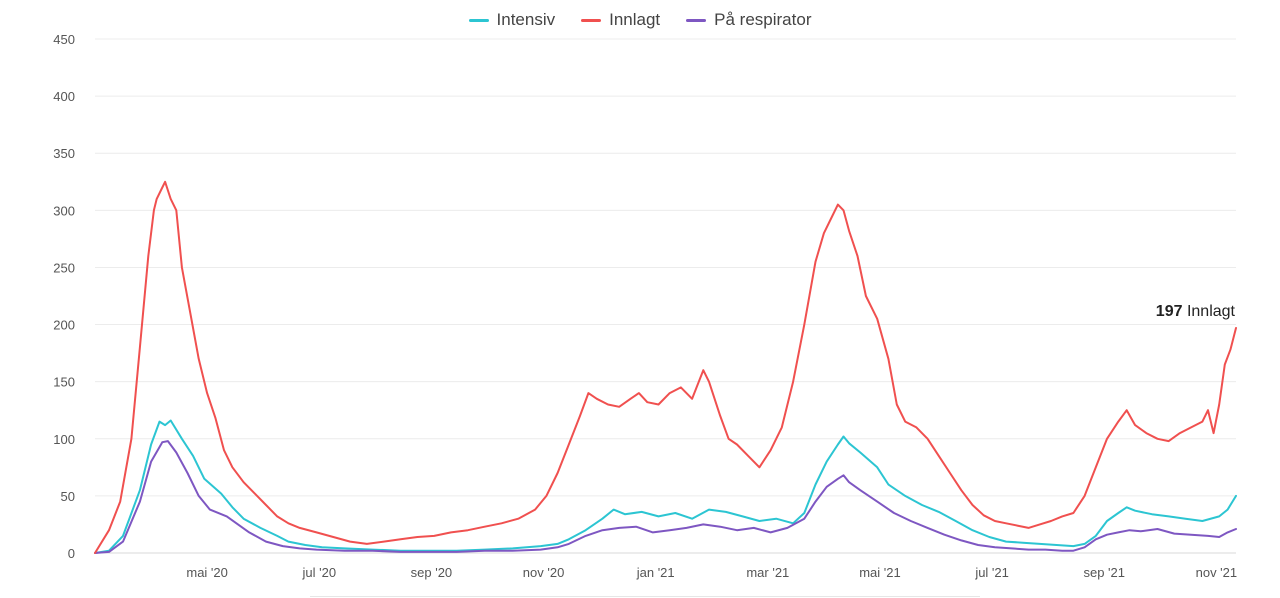 The image size is (1280, 598). Describe the element at coordinates (64, 96) in the screenshot. I see `y-tick-label: 400` at that location.